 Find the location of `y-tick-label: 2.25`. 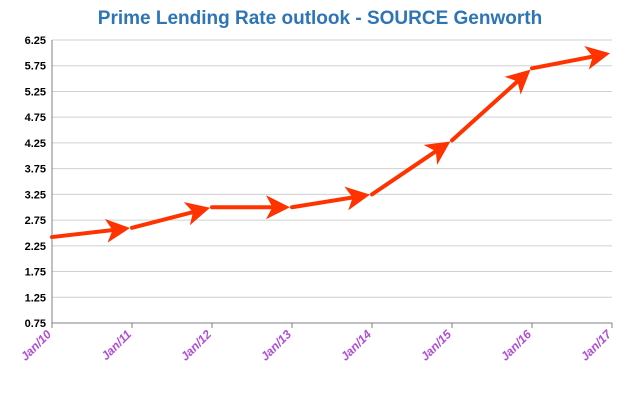

y-tick-label: 2.25 is located at coordinates (35, 247).